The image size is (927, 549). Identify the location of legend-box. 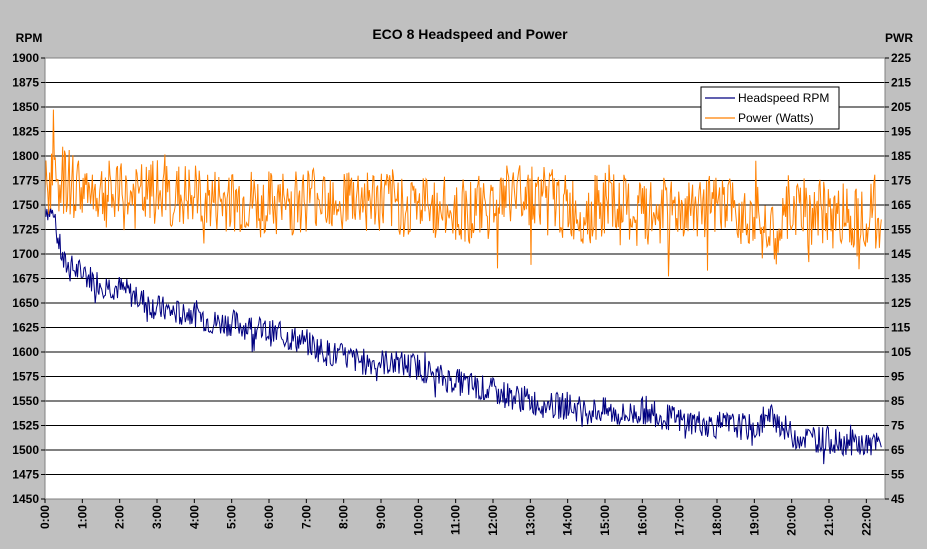
(770, 108).